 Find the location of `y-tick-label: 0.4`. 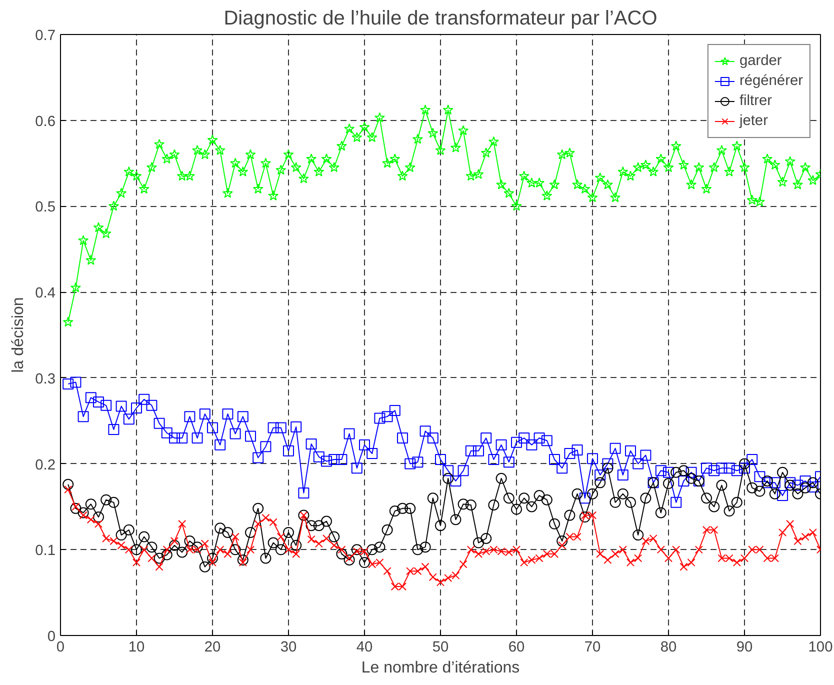

y-tick-label: 0.4 is located at coordinates (45, 294).